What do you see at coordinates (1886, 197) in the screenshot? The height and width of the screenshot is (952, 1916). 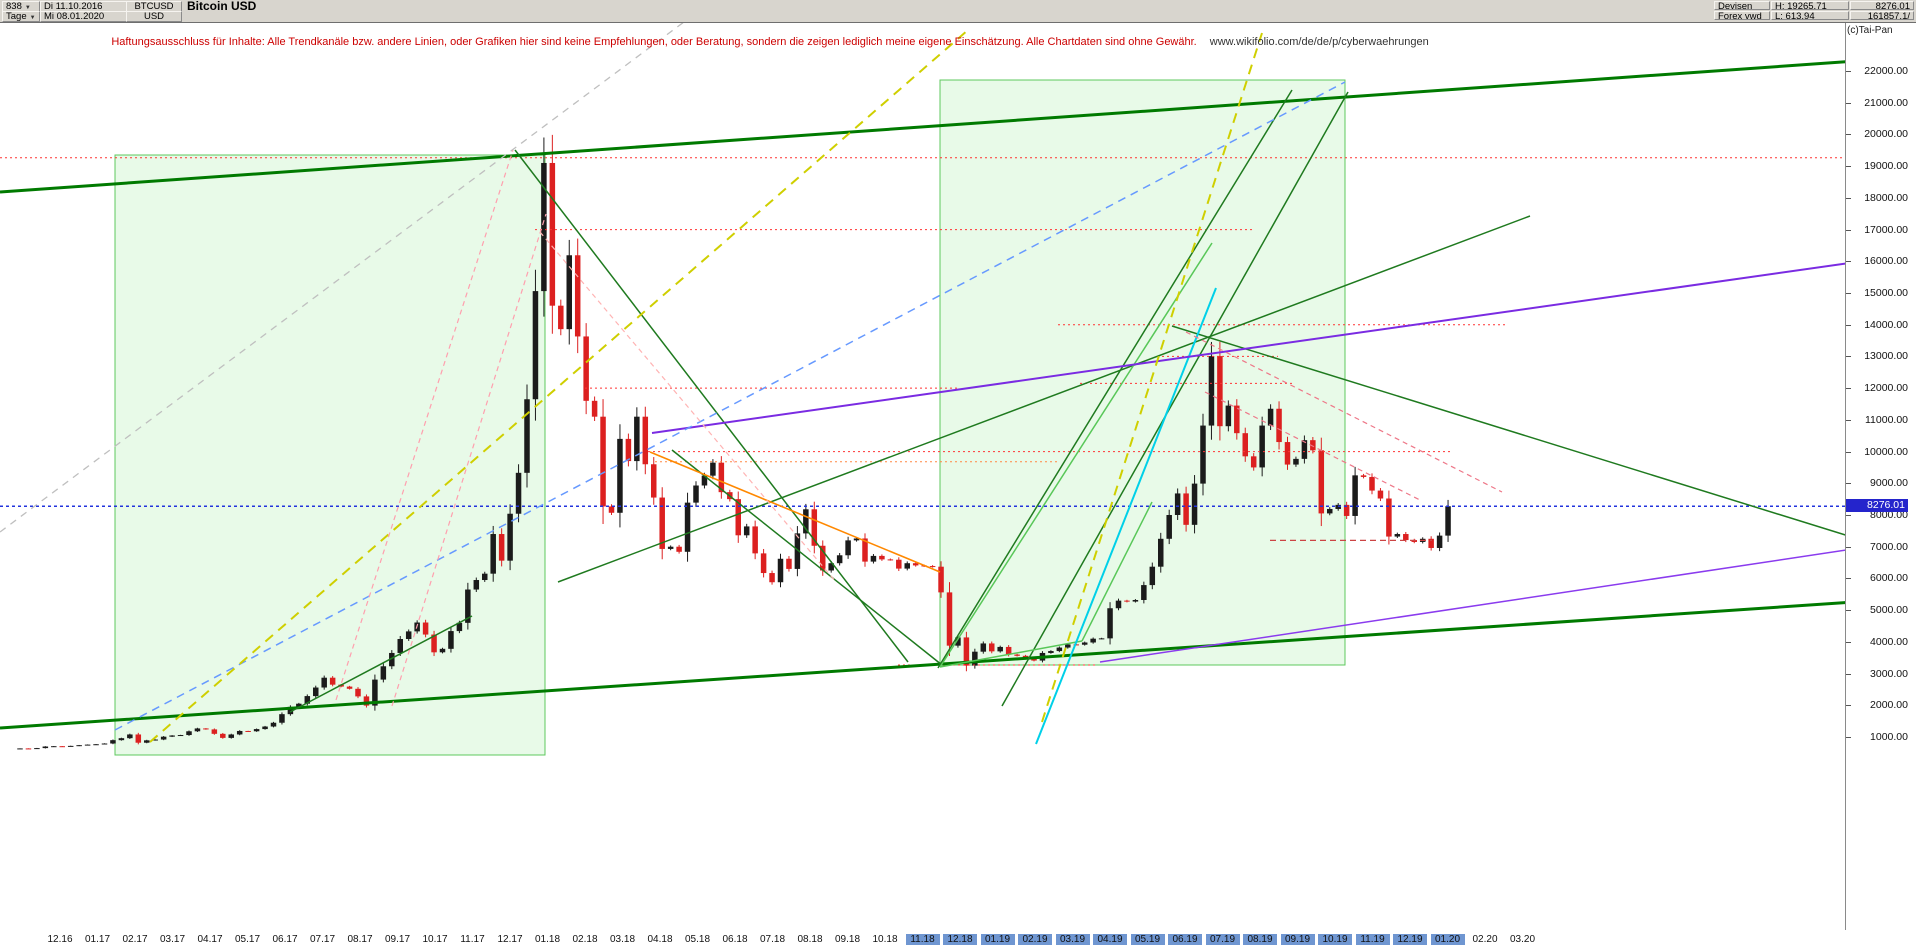 I see `y-axis-label: 18000.00` at bounding box center [1886, 197].